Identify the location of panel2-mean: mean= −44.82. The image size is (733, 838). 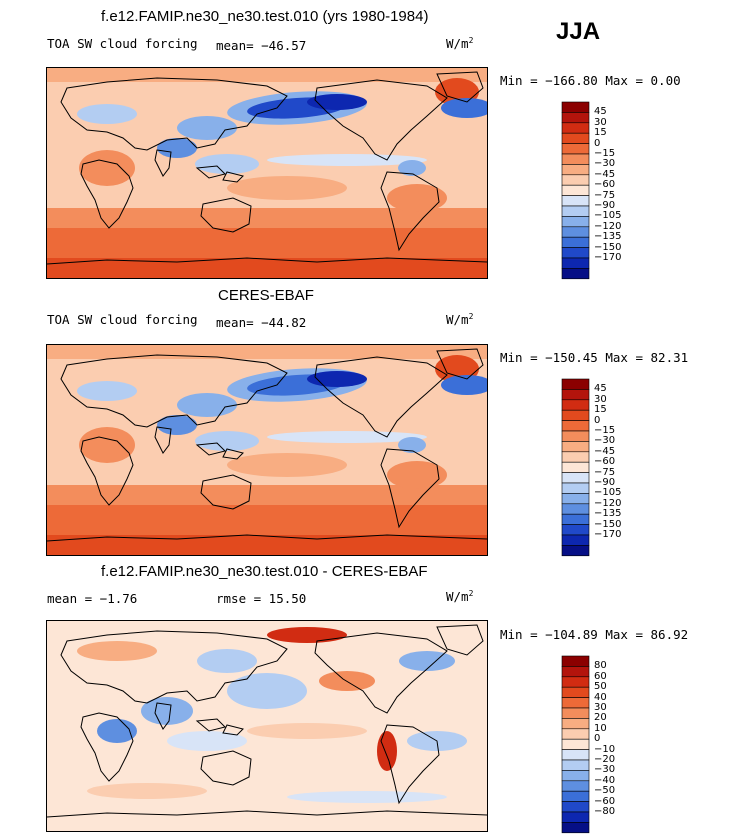
(261, 322).